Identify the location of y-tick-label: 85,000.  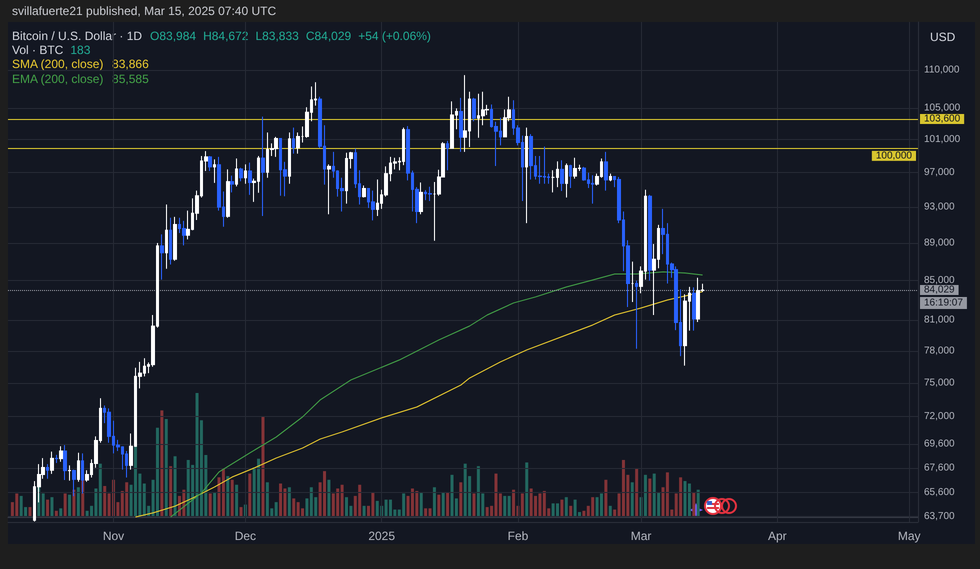
(940, 280).